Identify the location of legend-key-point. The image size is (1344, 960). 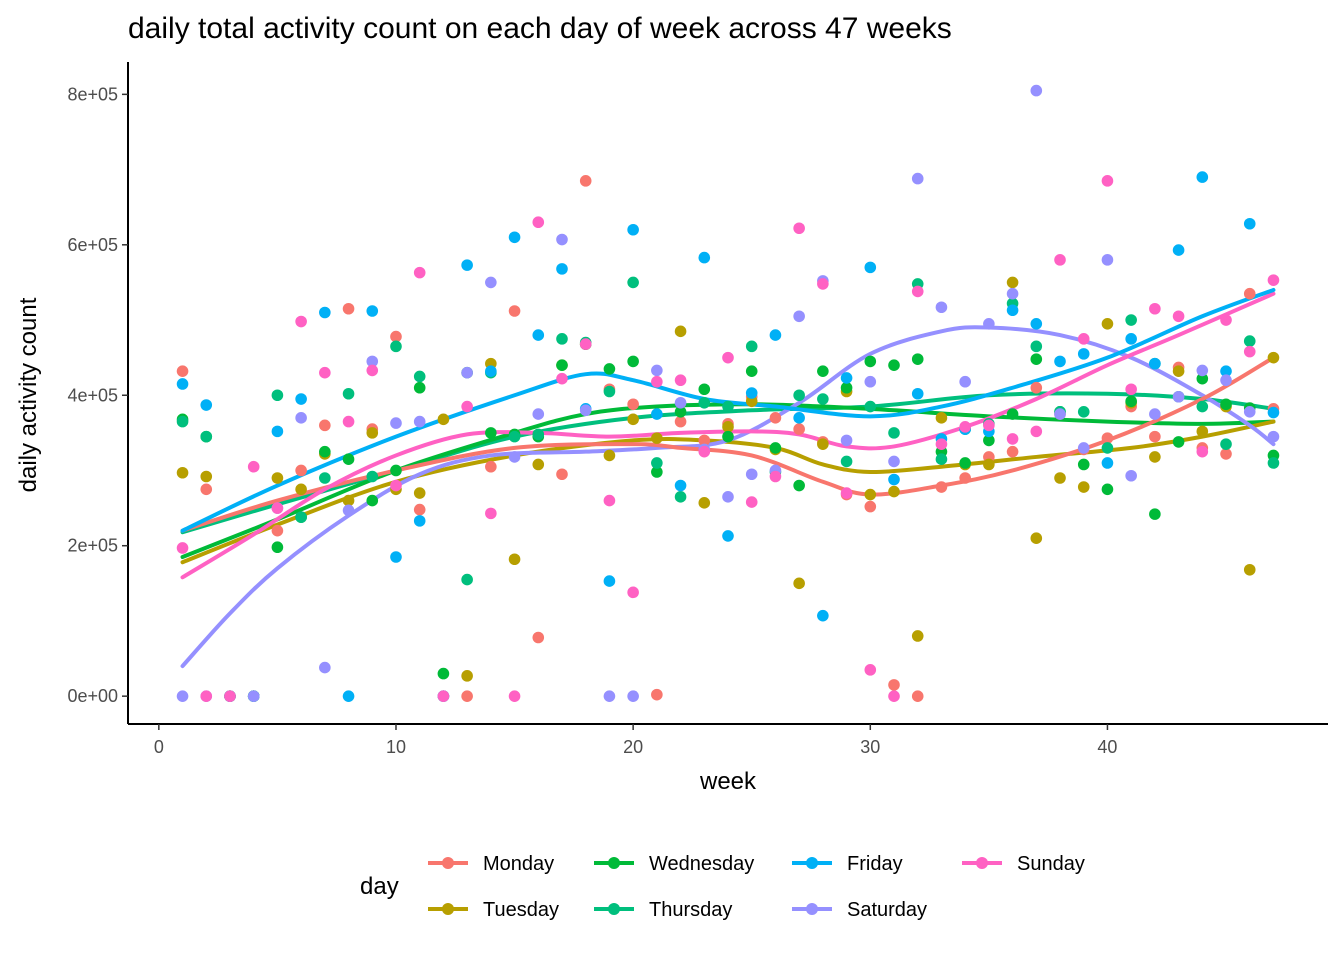
(812, 909).